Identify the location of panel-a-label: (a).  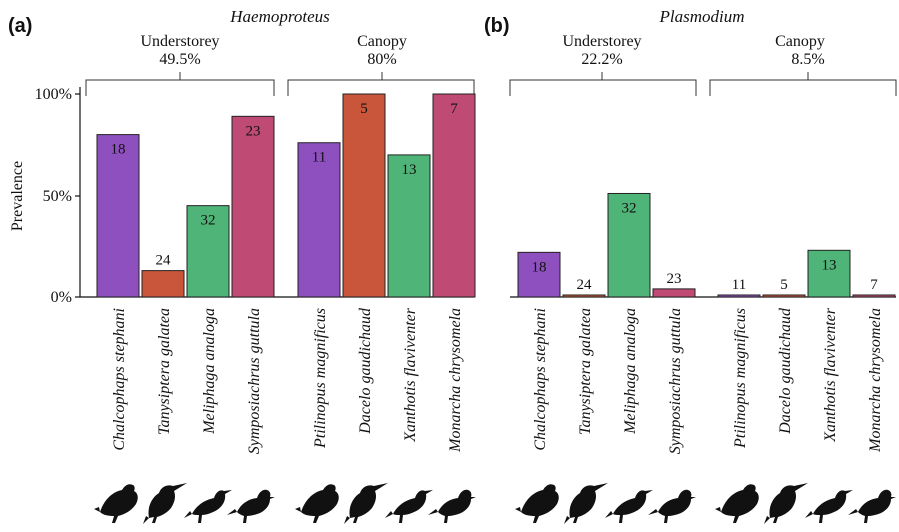
(20, 26).